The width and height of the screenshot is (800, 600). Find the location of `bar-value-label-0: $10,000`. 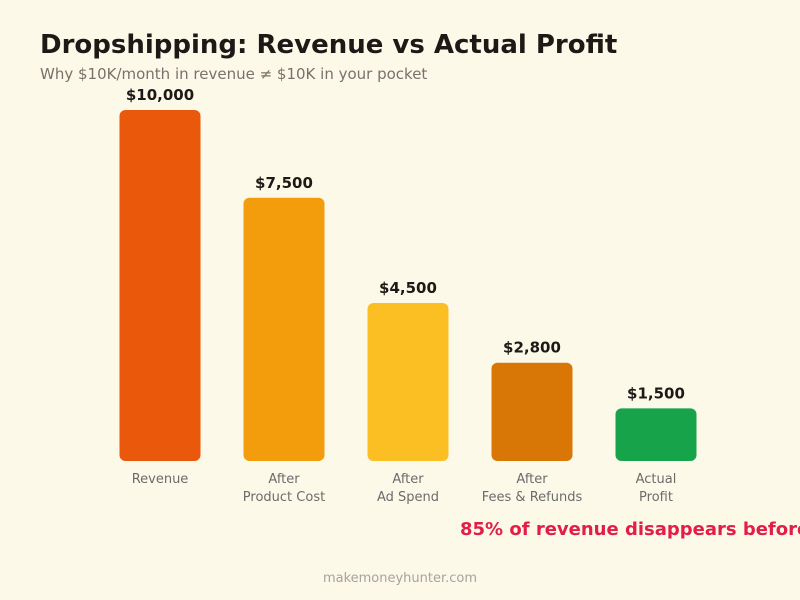

bar-value-label-0: $10,000 is located at coordinates (160, 95).